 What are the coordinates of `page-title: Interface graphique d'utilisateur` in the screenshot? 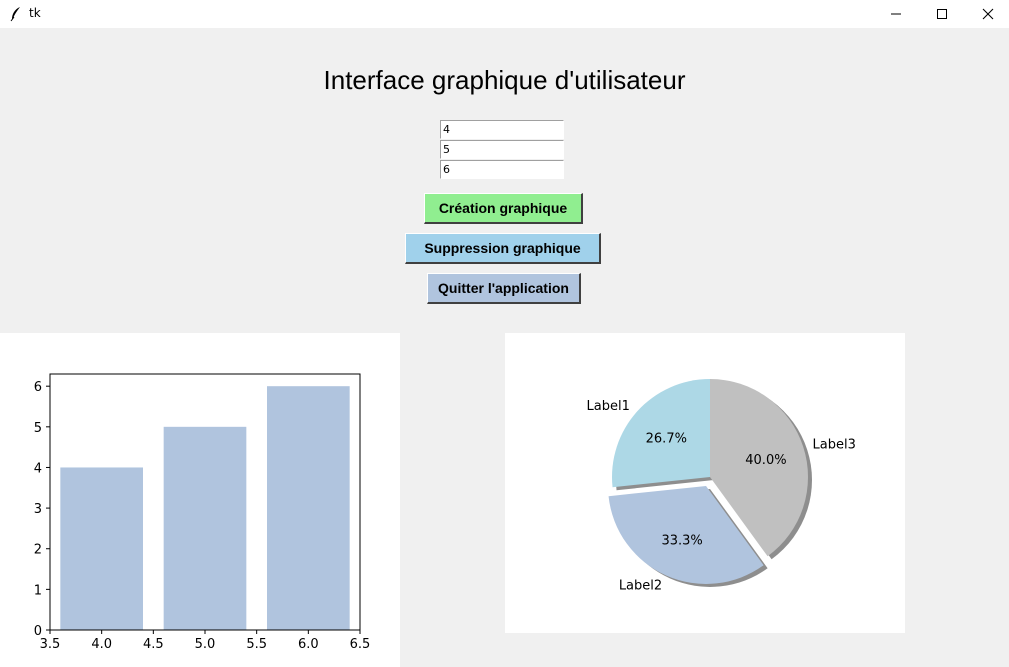 It's located at (504, 80).